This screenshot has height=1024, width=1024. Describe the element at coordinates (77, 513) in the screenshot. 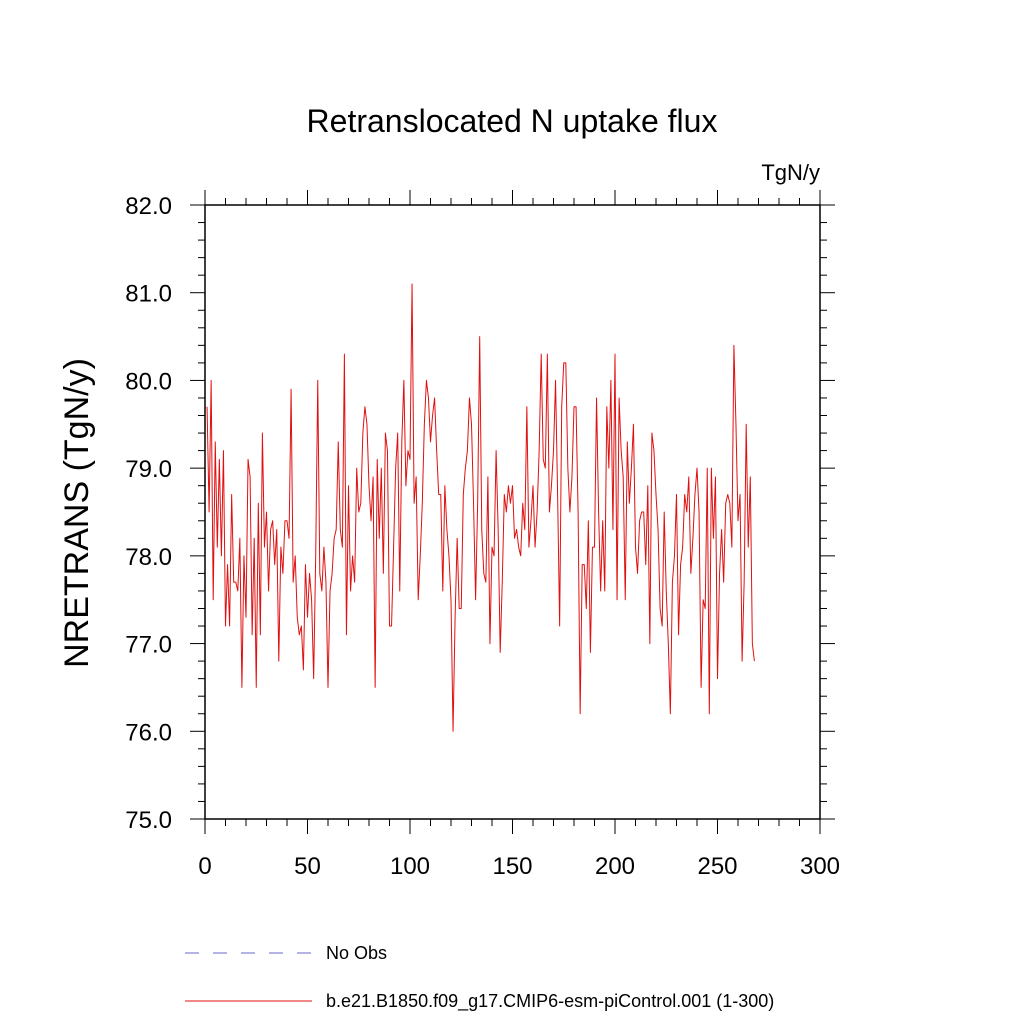

I see `y-axis-title: NRETRANS (TgN/y)` at that location.